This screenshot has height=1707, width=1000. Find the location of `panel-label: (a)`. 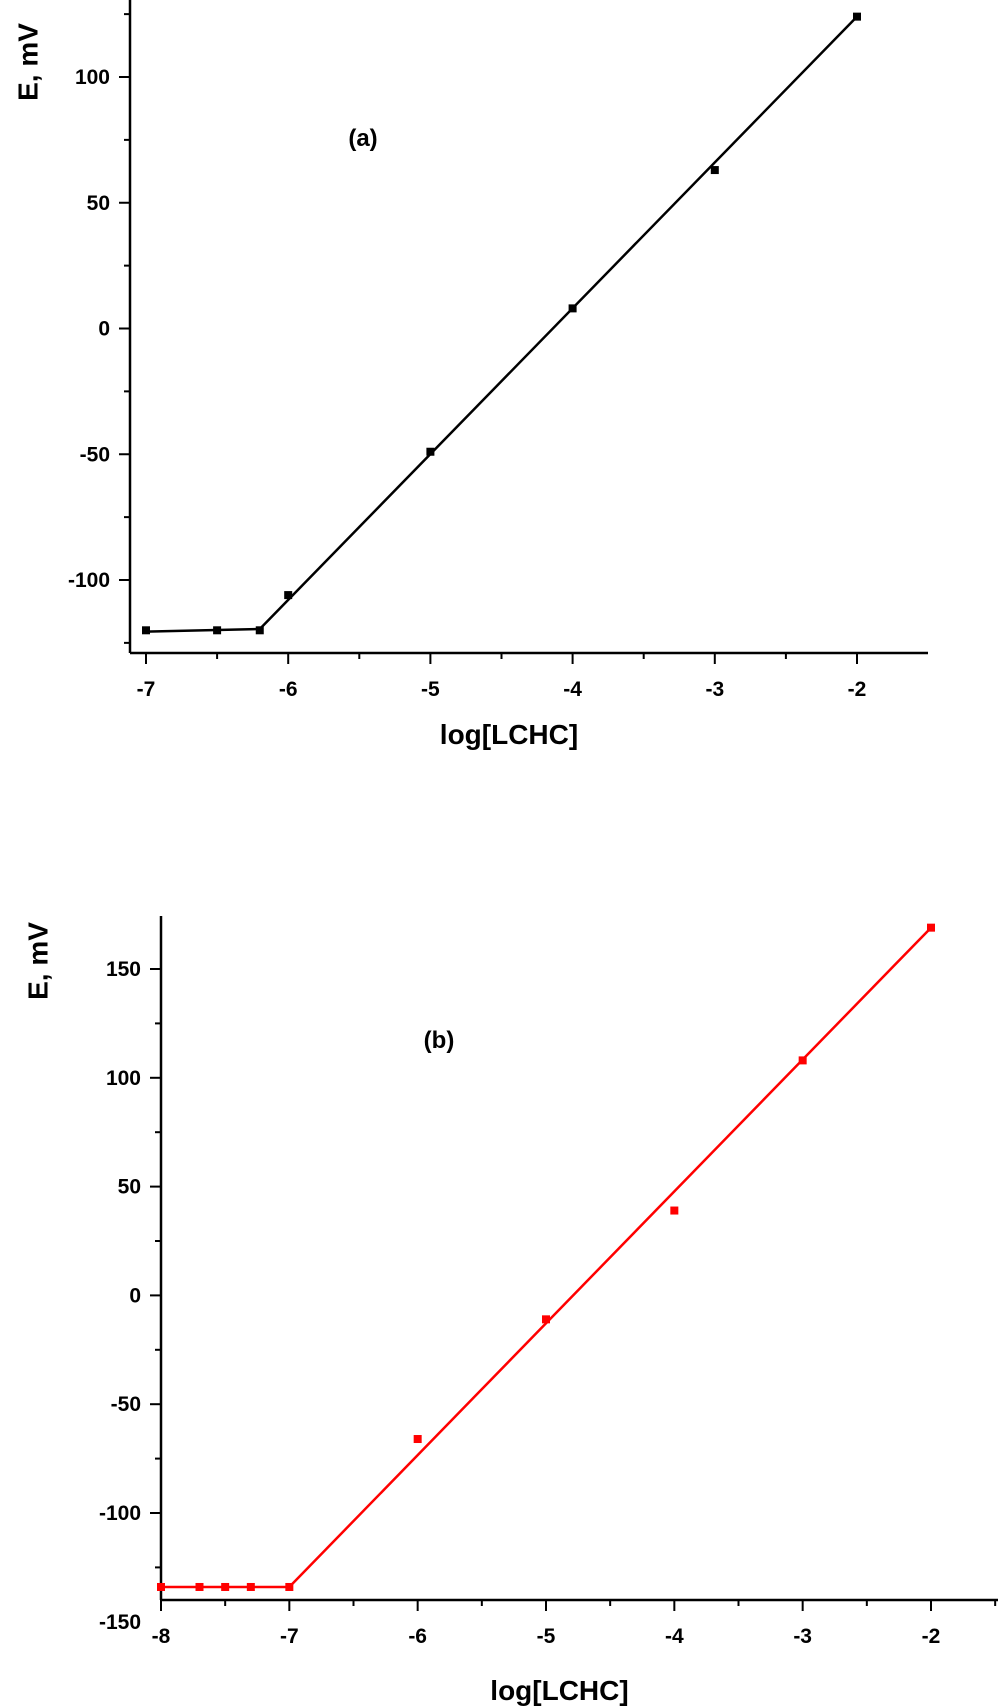

panel-label: (a) is located at coordinates (362, 138).